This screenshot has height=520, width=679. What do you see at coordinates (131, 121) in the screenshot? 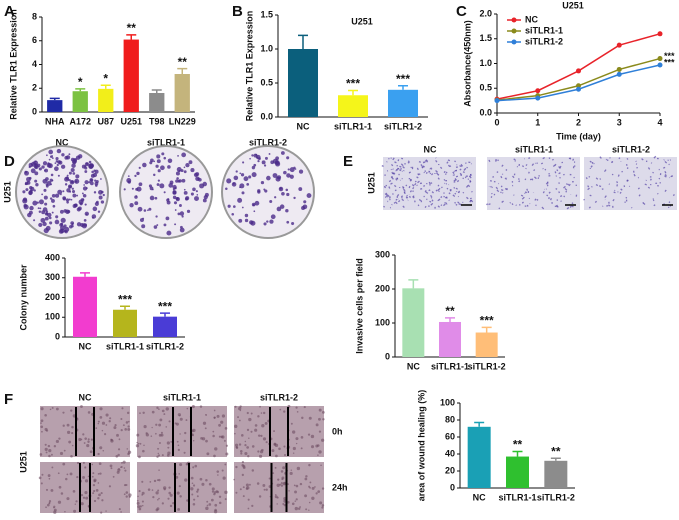
I see `x-tick-label: U251` at bounding box center [131, 121].